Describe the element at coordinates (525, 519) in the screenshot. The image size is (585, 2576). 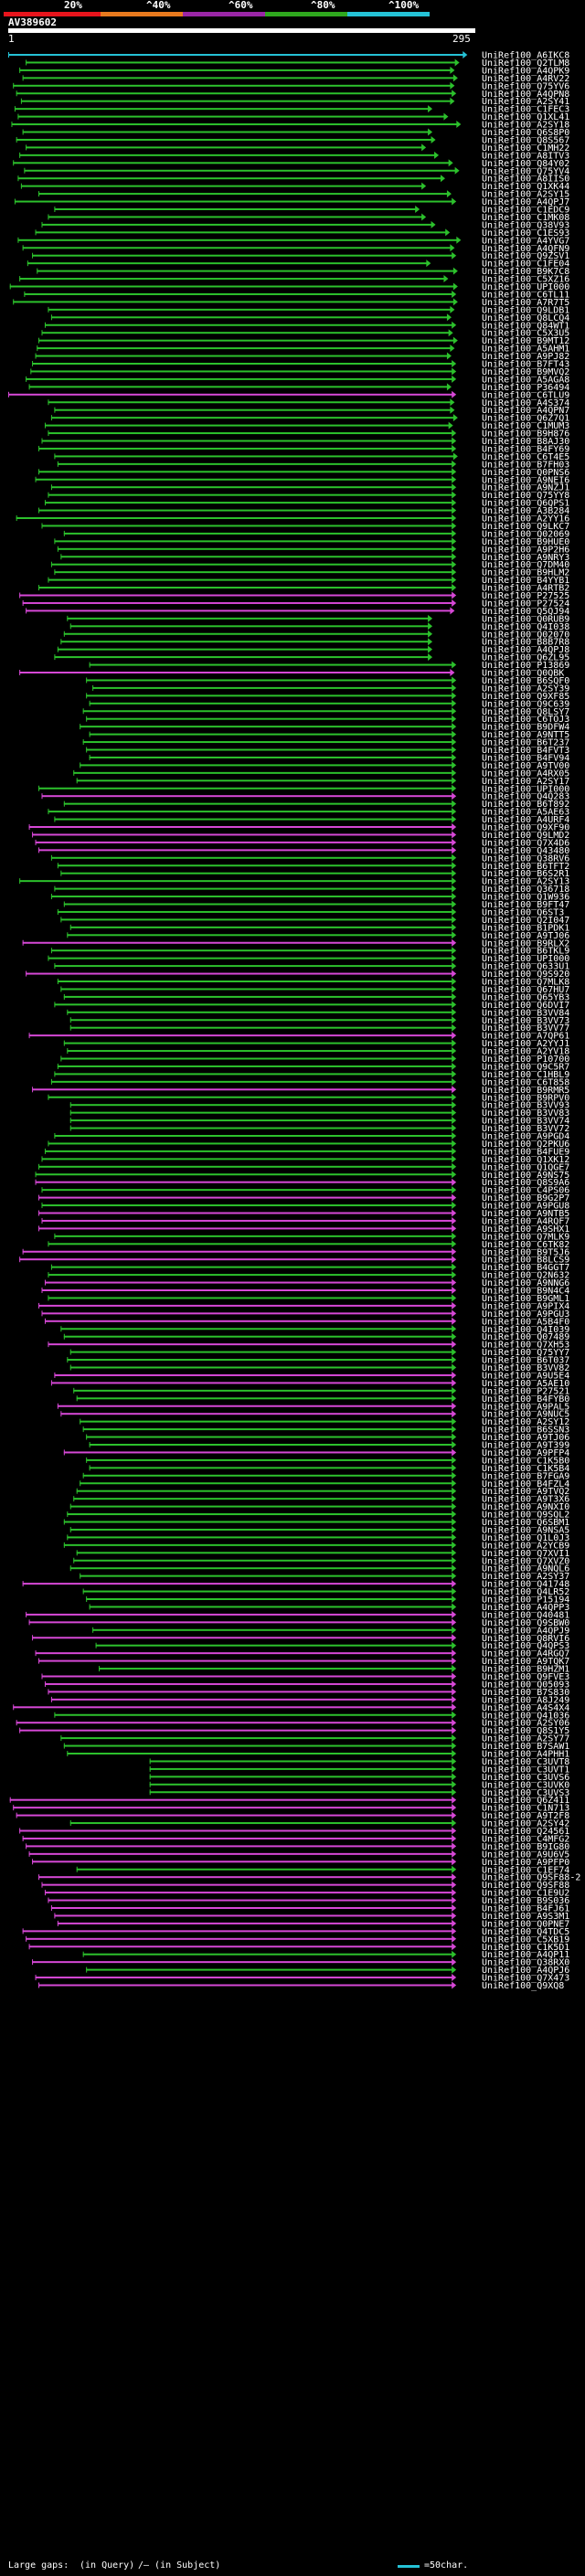
I see `hit-label: UniRef100_A2YY16` at that location.